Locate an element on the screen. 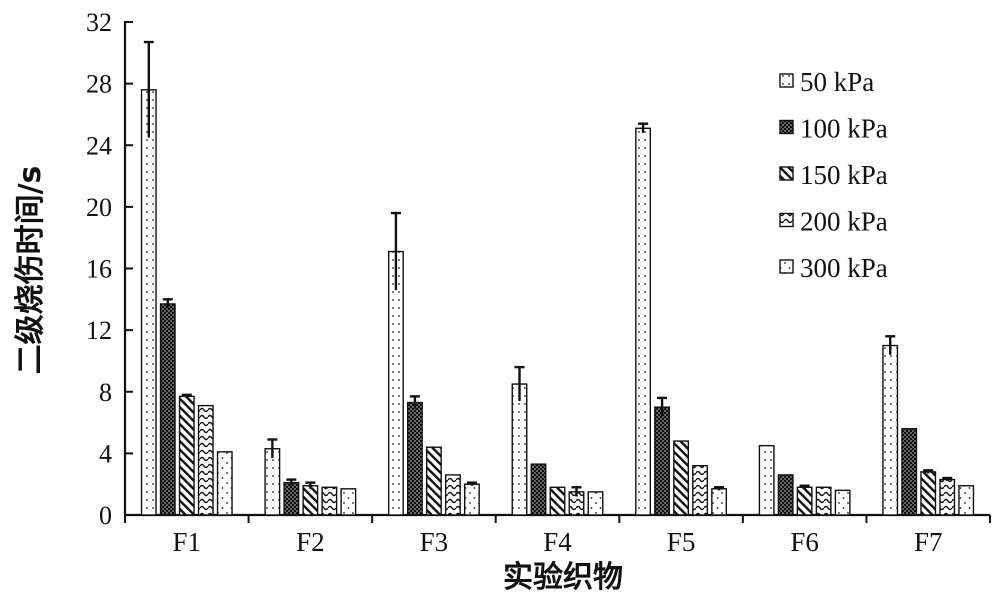 The height and width of the screenshot is (599, 1000). bar-F7-200kPa is located at coordinates (947, 497).